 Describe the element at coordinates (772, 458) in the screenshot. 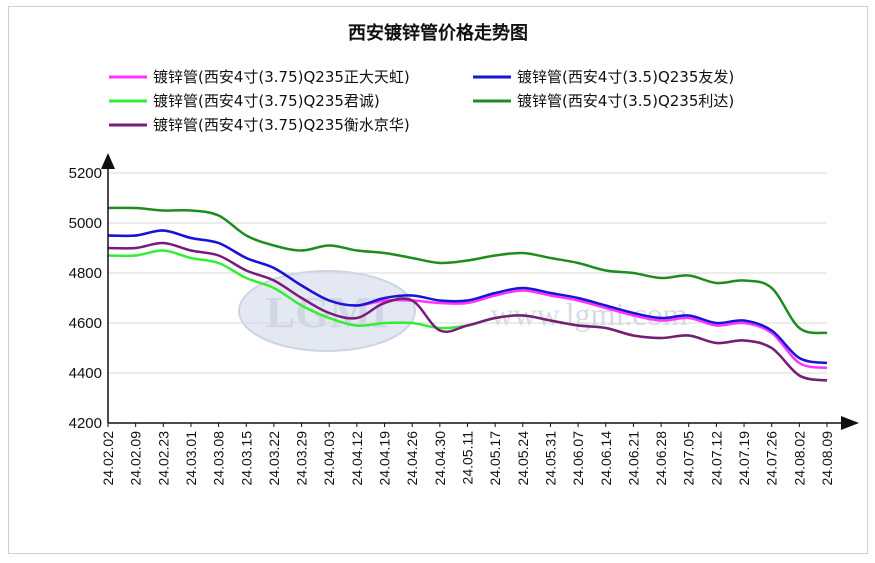

I see `x-tick-label: 24.07.26` at that location.